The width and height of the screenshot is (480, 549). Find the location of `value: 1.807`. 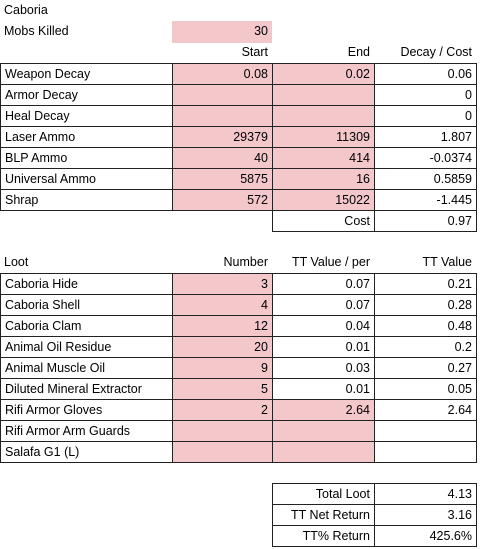

value: 1.807 is located at coordinates (425, 137).